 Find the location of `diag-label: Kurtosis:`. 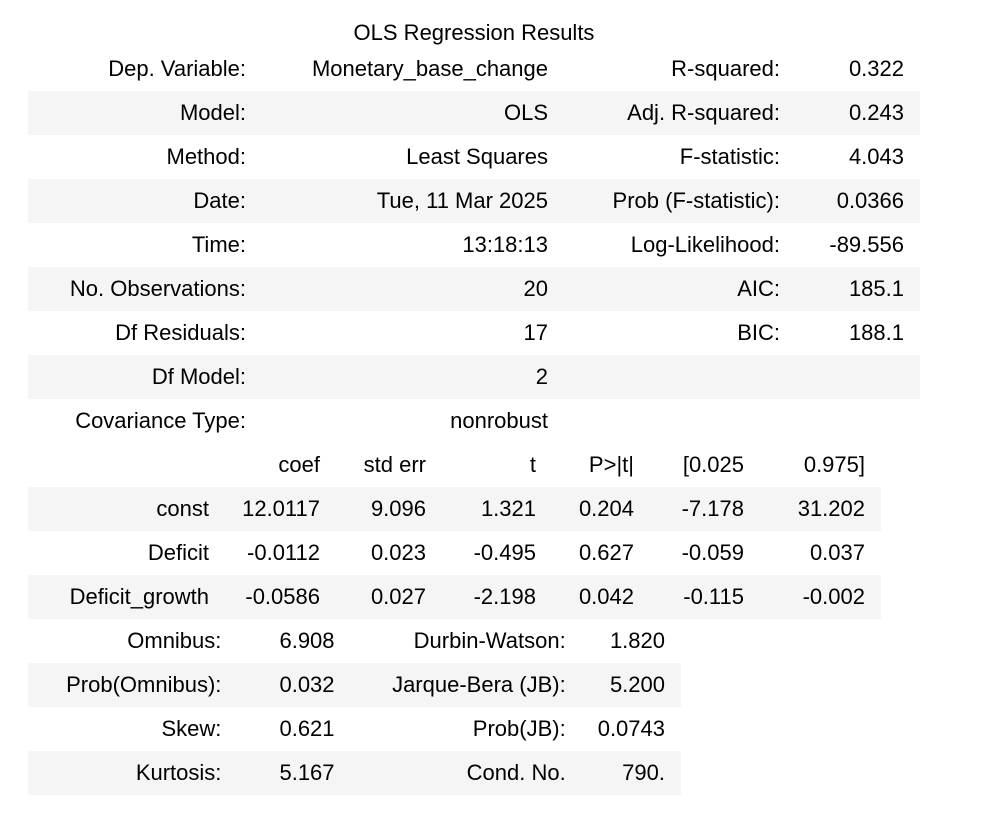

diag-label: Kurtosis: is located at coordinates (133, 773).